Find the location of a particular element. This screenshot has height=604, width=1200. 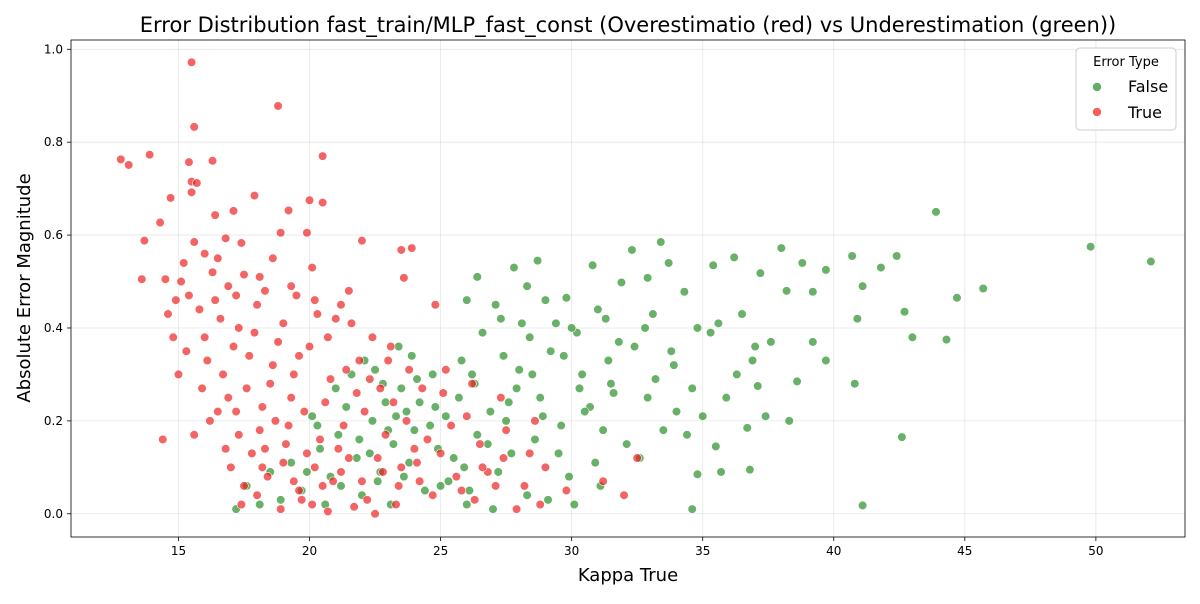

legend-label-false: False is located at coordinates (1148, 86).